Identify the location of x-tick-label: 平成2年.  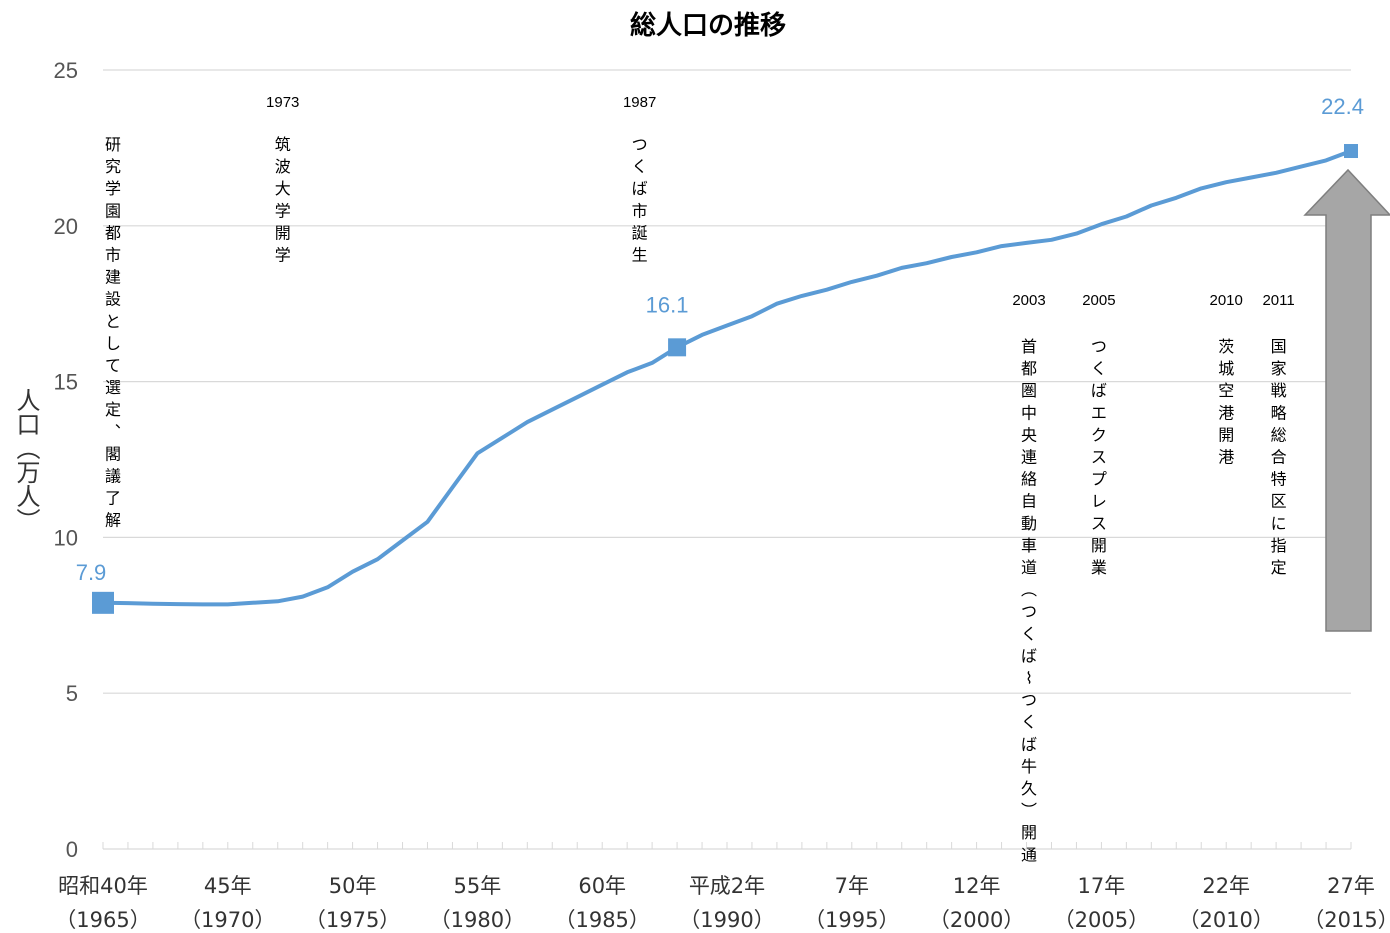
(727, 886).